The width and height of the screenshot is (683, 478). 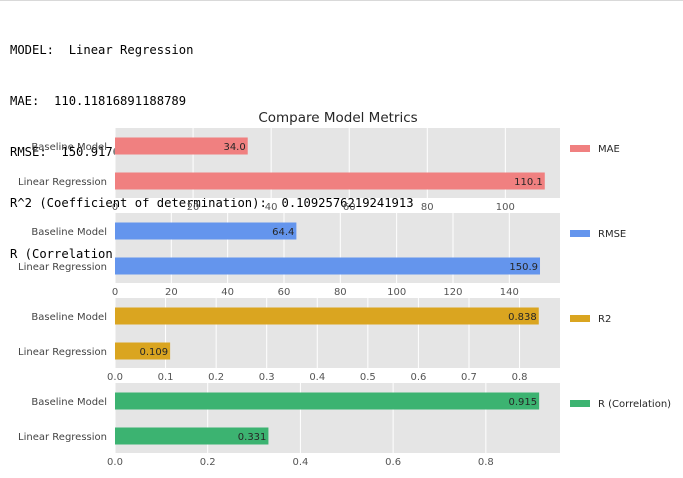 I want to click on bar-value-label: 64.4, so click(x=283, y=232).